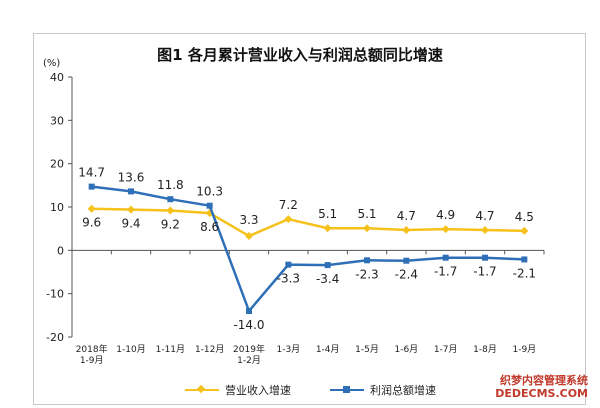 The height and width of the screenshot is (408, 600). What do you see at coordinates (91, 223) in the screenshot?
I see `data-label: 9.6` at bounding box center [91, 223].